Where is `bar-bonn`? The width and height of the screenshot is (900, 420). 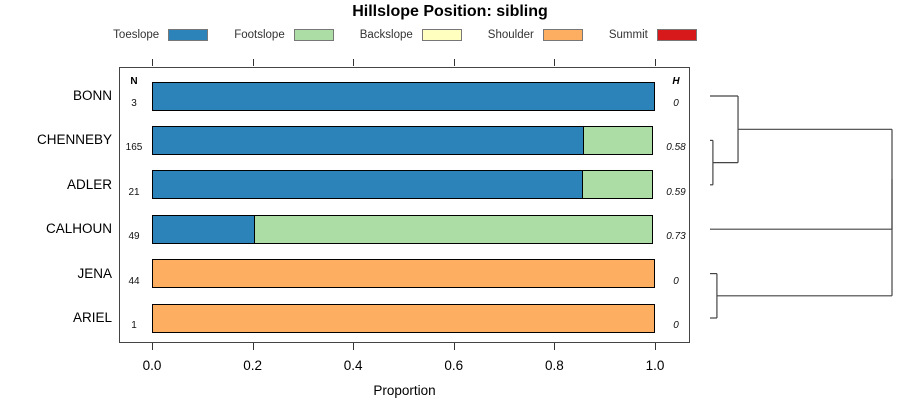 bar-bonn is located at coordinates (403, 96).